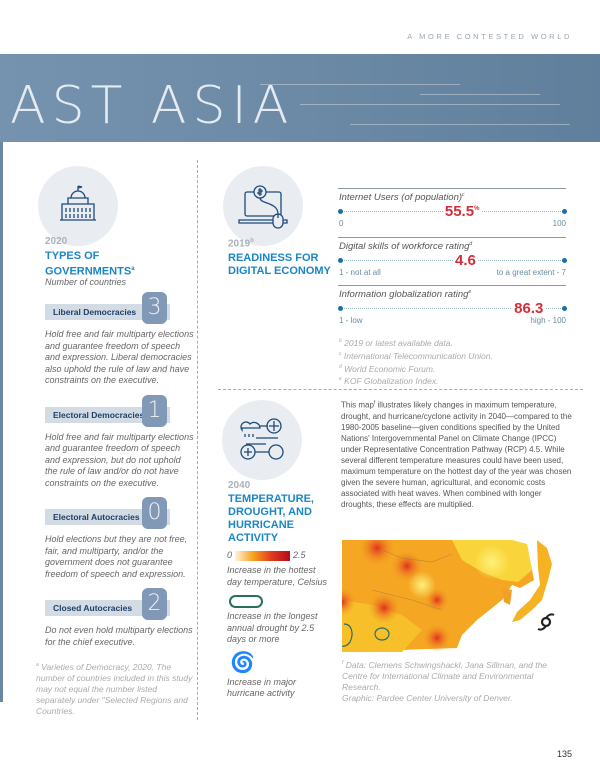 The image size is (600, 776). Describe the element at coordinates (239, 485) in the screenshot. I see `climate-year: 2040` at that location.